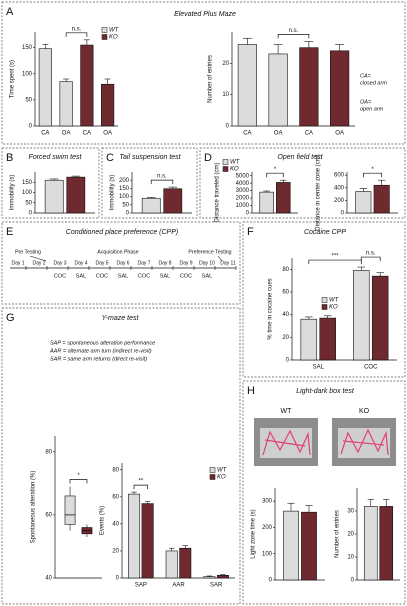 The width and height of the screenshot is (407, 606). Describe the element at coordinates (372, 109) in the screenshot. I see `note: open arm` at that location.